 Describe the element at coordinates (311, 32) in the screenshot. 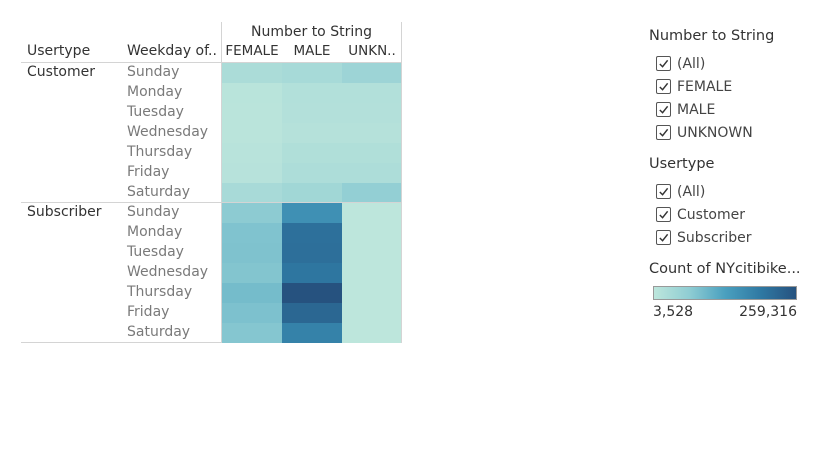

I see `column-group-title: Number to String` at that location.